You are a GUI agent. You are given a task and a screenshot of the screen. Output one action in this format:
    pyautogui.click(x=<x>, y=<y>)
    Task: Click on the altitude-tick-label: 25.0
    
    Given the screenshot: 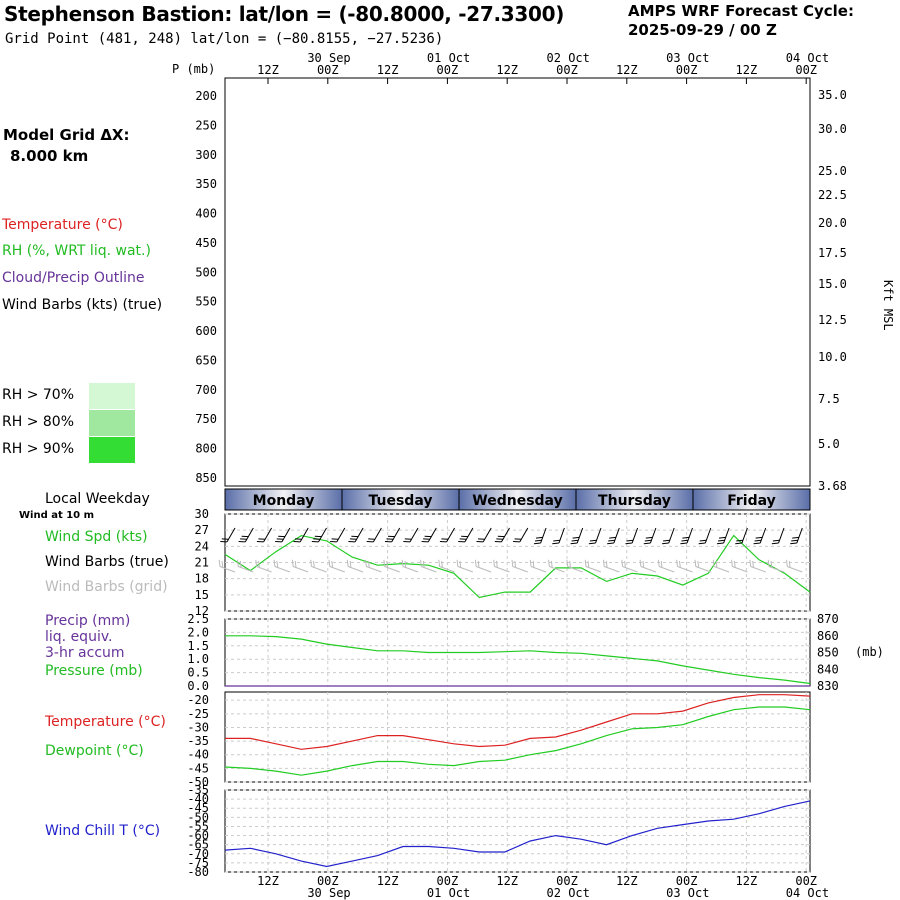 What is the action you would take?
    pyautogui.click(x=832, y=171)
    